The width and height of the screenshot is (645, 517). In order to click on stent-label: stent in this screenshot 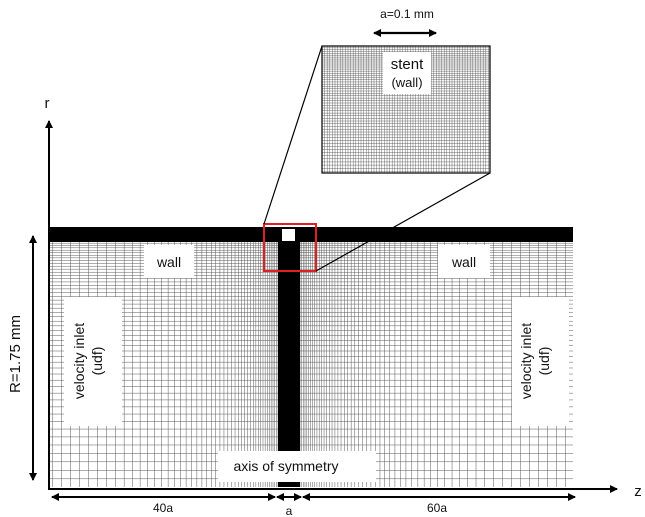, I will do `click(407, 64)`.